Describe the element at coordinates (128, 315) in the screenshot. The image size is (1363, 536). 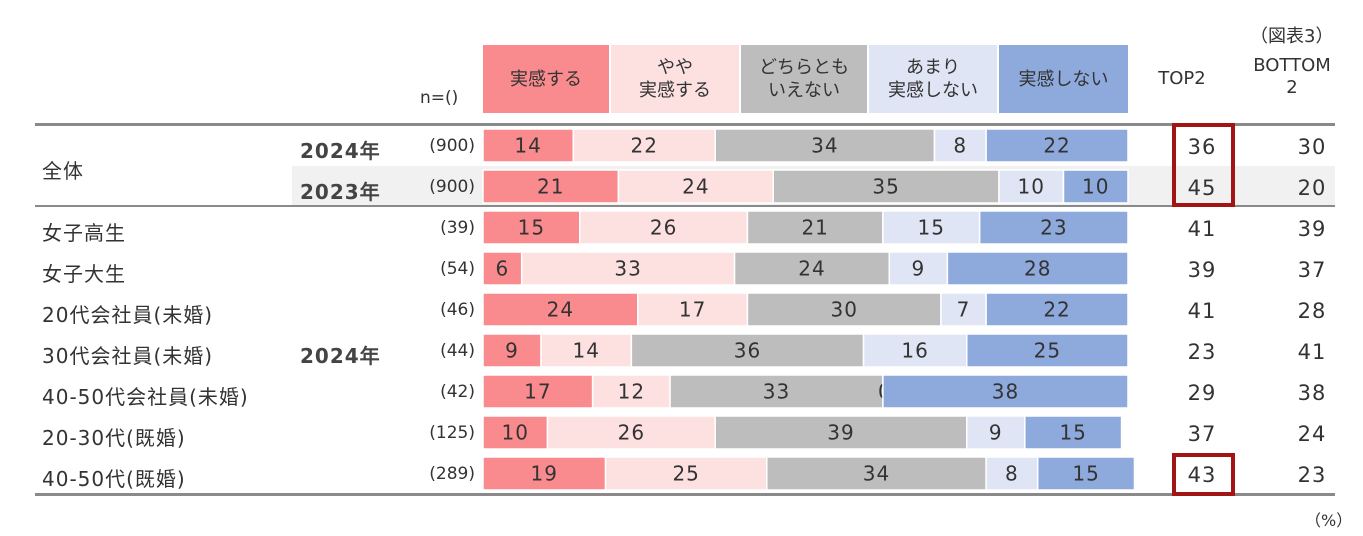
I see `row-category: 20代会社員(未婚)` at that location.